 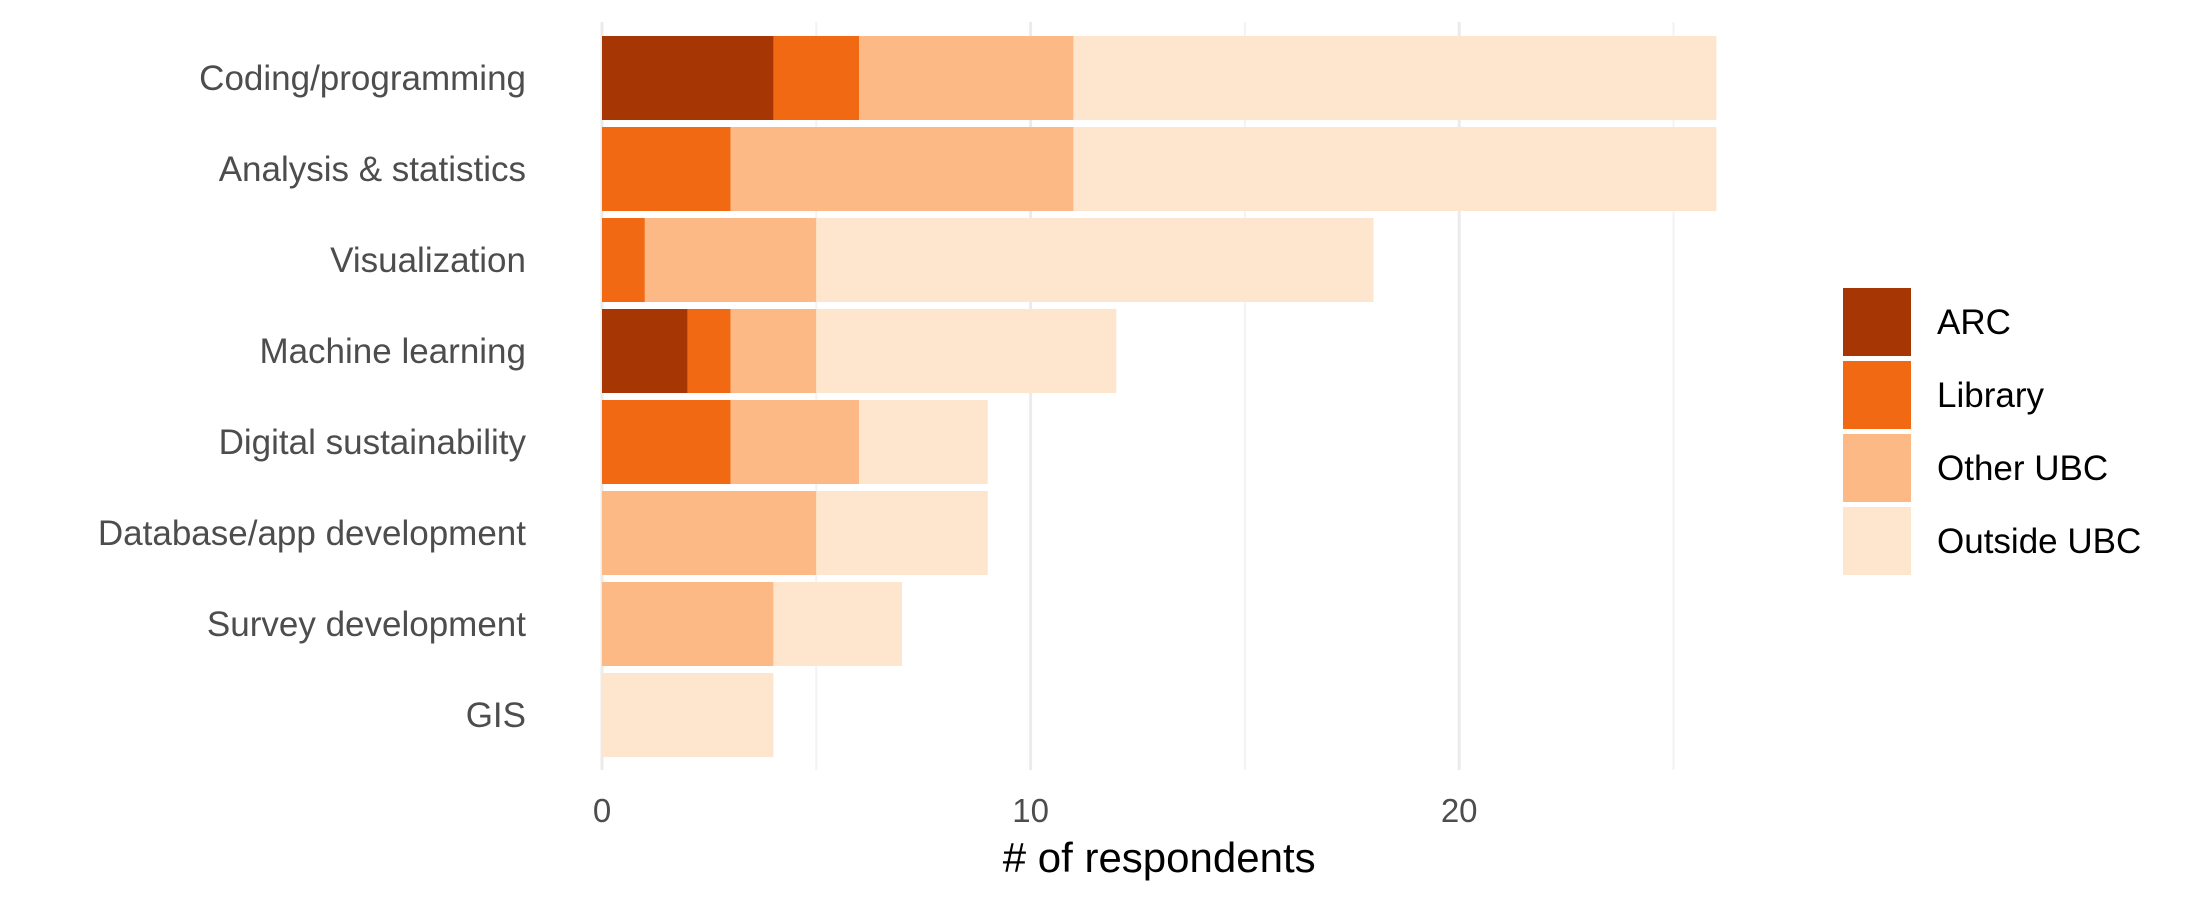 What do you see at coordinates (1974, 322) in the screenshot?
I see `legend-label: ARC` at bounding box center [1974, 322].